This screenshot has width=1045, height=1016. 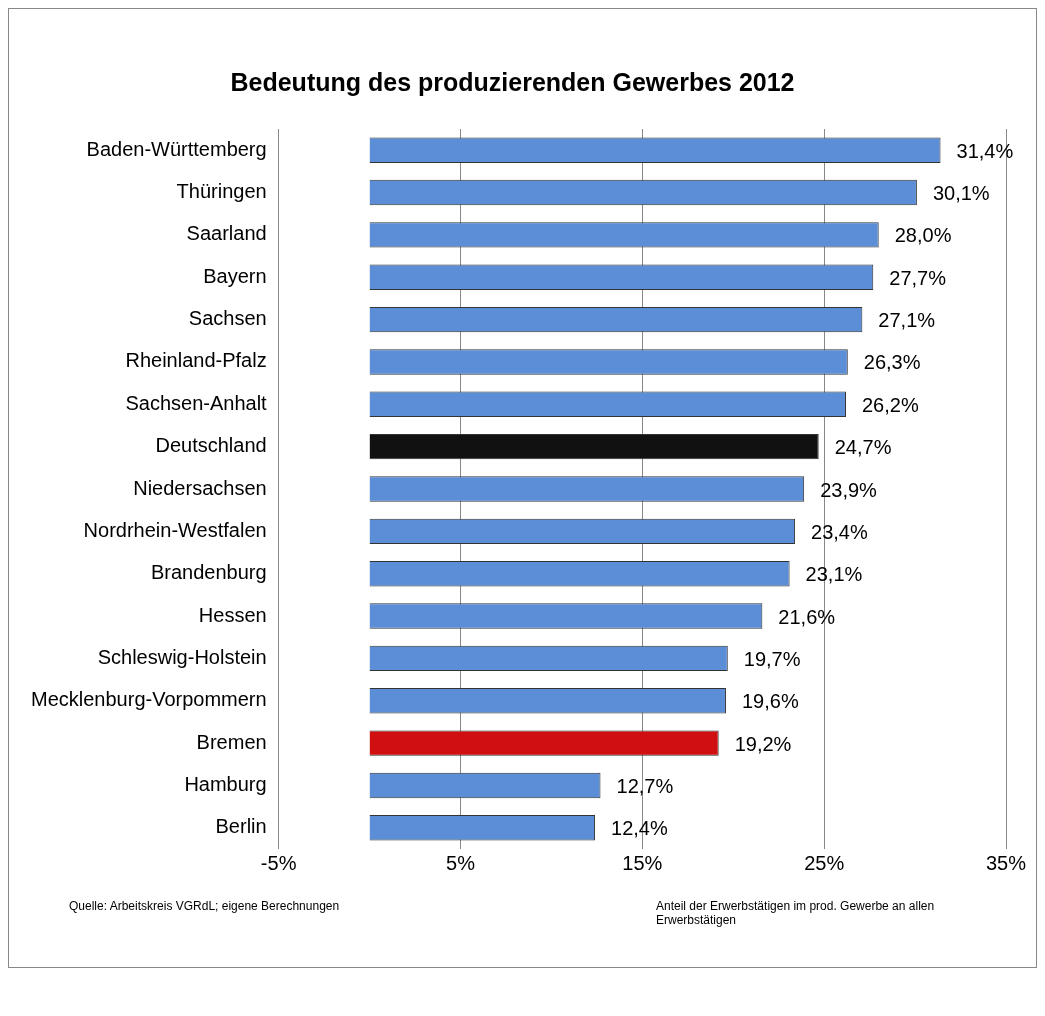 I want to click on y-tick-label: Nordrhein-Westfalen, so click(x=175, y=529).